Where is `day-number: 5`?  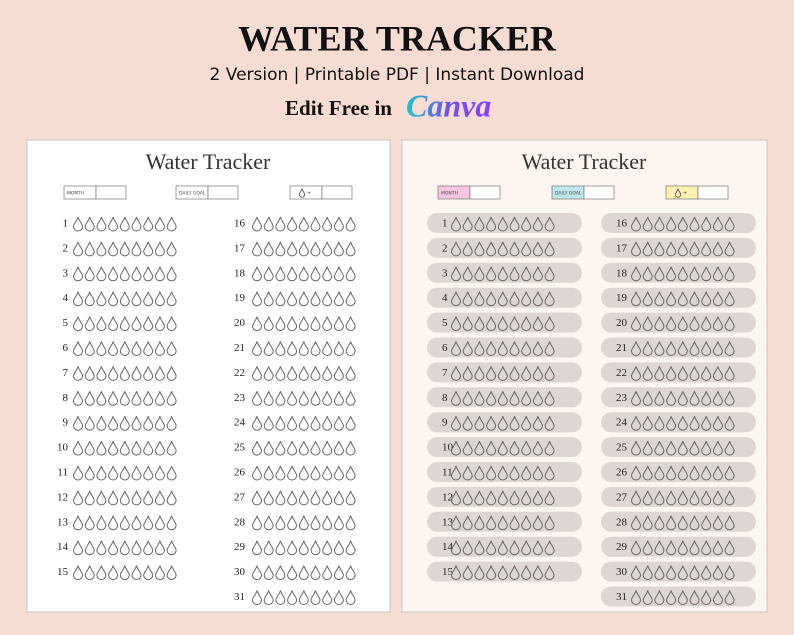
day-number: 5 is located at coordinates (445, 323).